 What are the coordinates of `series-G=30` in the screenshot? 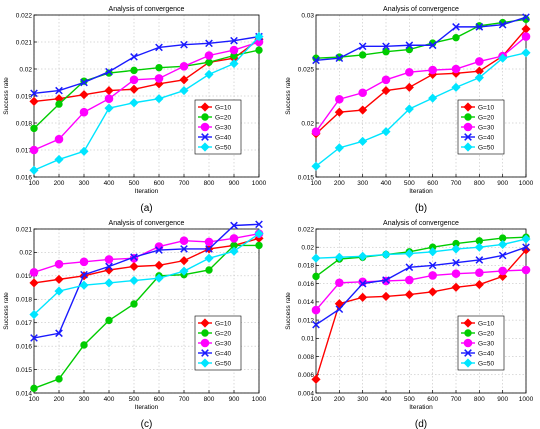 It's located at (146, 96).